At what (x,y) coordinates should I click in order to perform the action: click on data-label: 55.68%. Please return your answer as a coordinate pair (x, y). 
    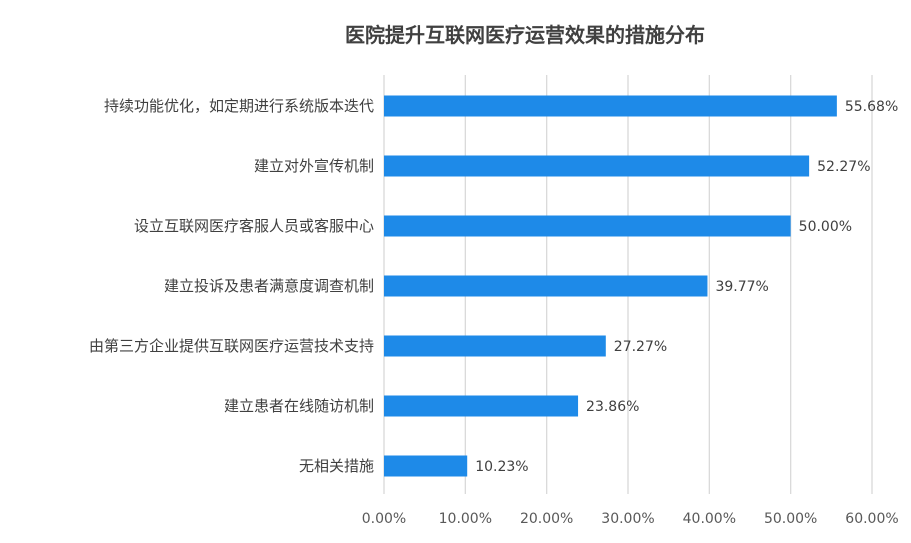
    Looking at the image, I should click on (871, 107).